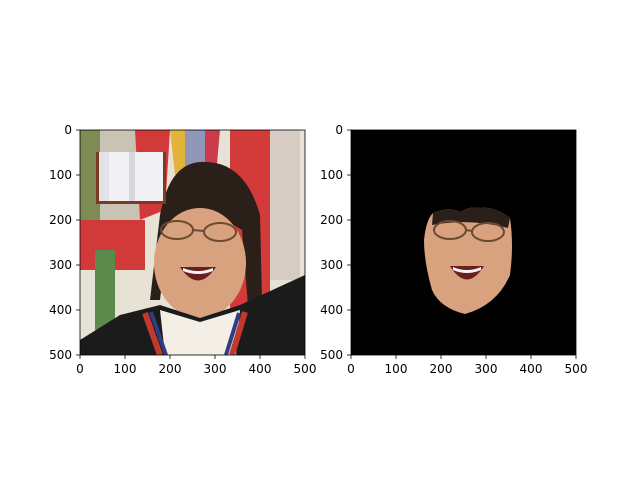 The height and width of the screenshot is (480, 640). I want to click on book-overlay, so click(131, 178).